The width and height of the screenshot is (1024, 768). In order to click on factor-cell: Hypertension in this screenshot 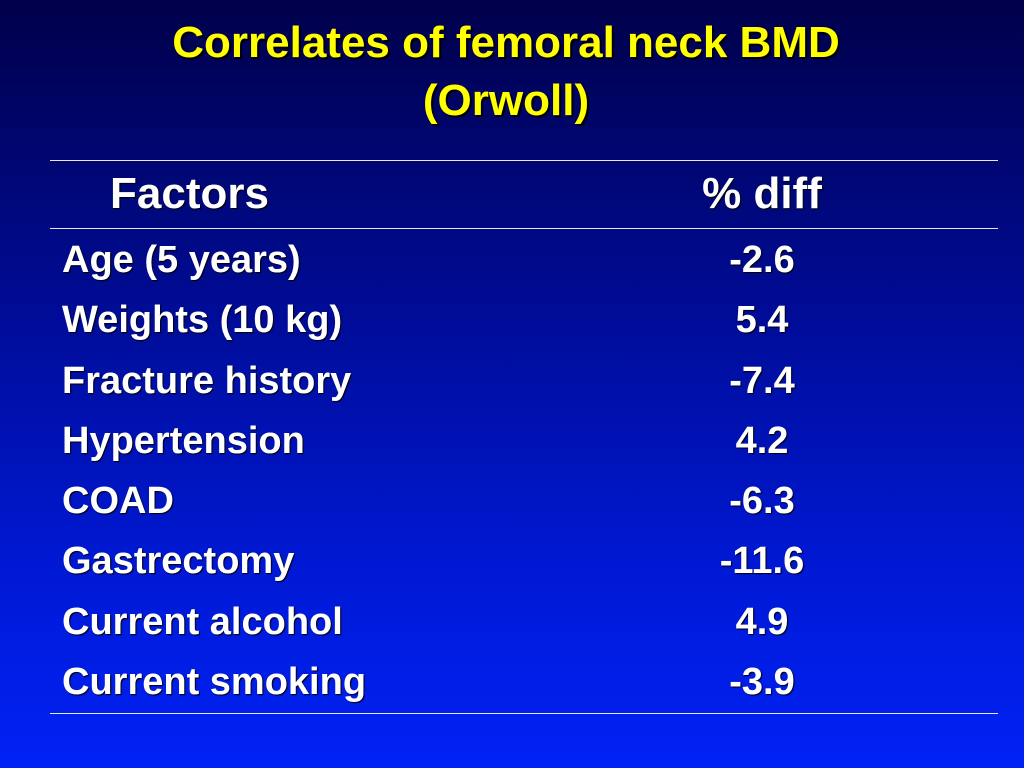, I will do `click(183, 440)`.